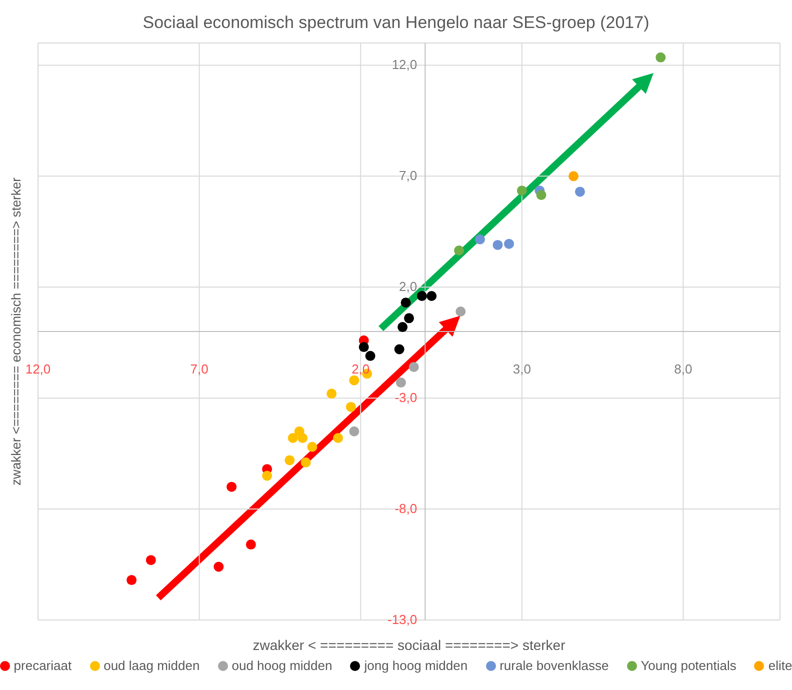 The image size is (792, 690). Describe the element at coordinates (405, 64) in the screenshot. I see `y-tick-label: 12,0` at that location.